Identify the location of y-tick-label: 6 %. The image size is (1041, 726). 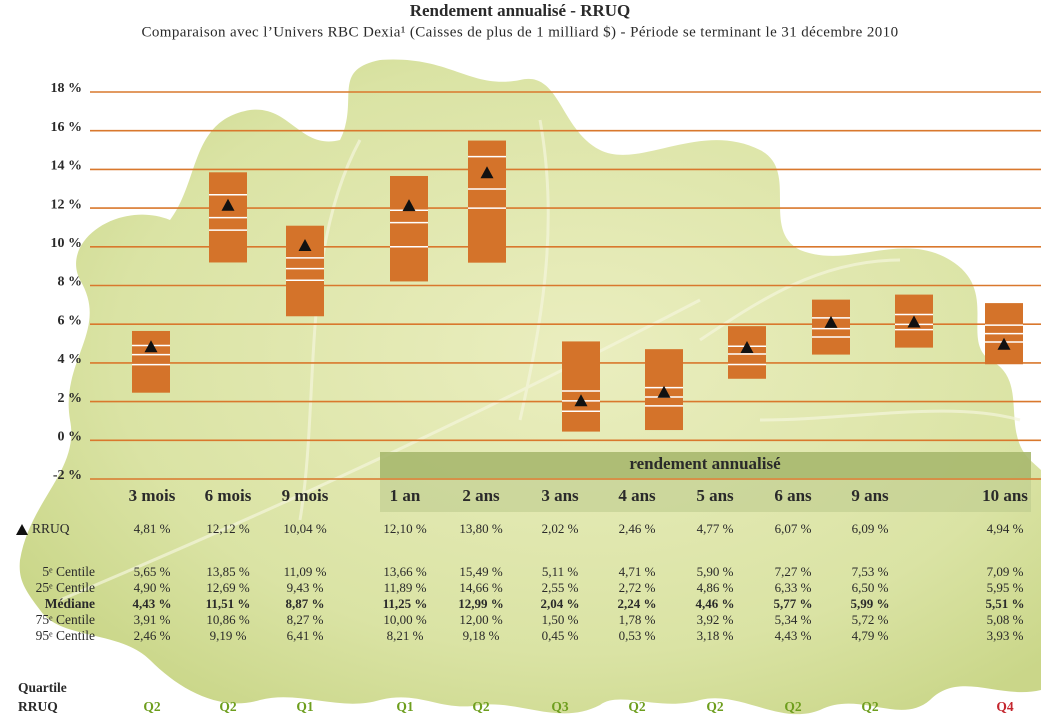
(70, 320).